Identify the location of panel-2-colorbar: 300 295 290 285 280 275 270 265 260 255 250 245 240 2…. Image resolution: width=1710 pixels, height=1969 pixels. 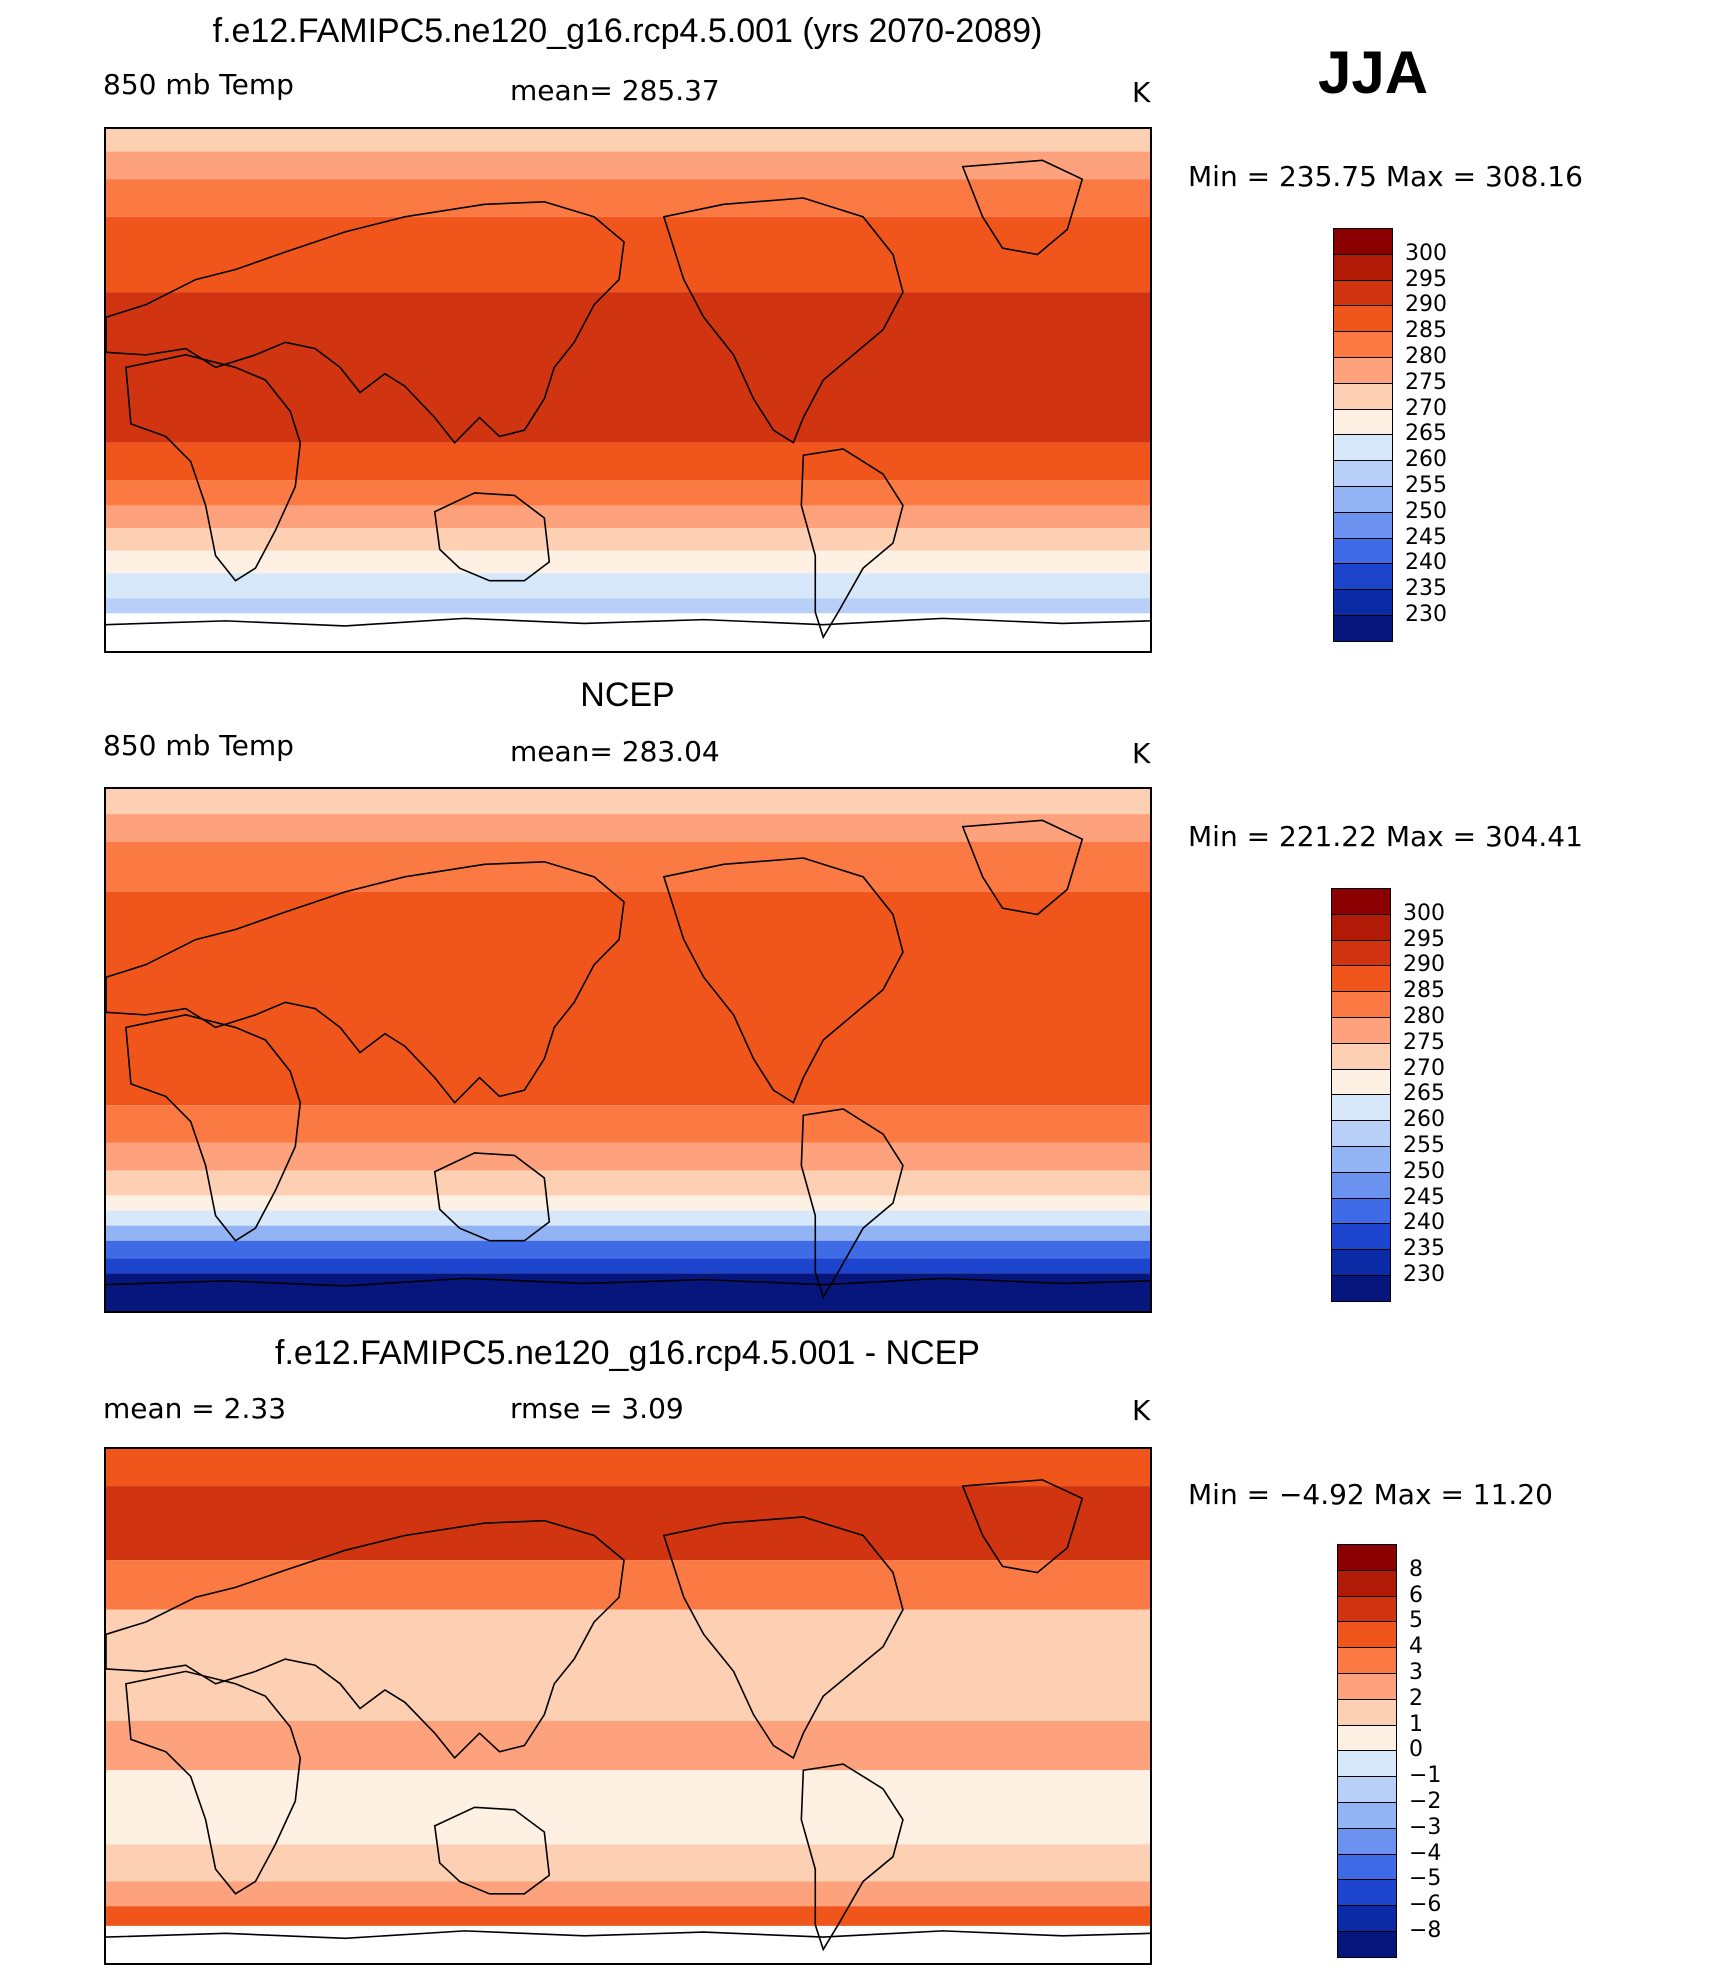
(1411, 1095).